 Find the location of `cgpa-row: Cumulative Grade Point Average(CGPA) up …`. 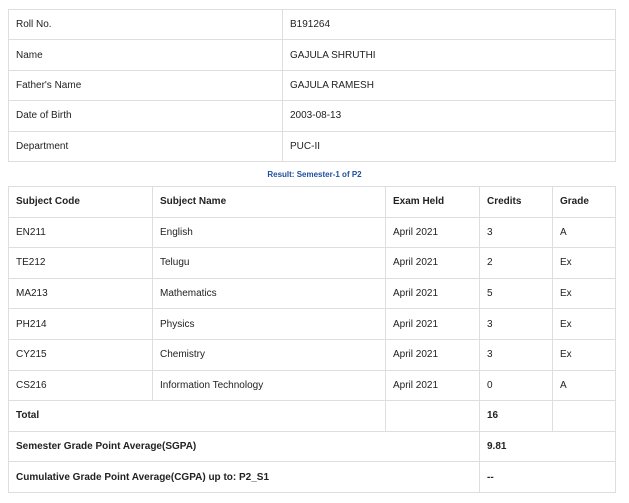

cgpa-row: Cumulative Grade Point Average(CGPA) up … is located at coordinates (312, 477).